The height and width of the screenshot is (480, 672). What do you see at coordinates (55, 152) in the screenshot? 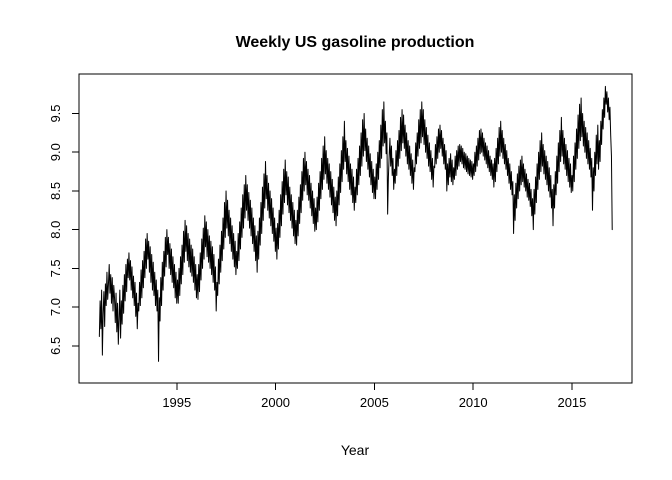
I see `y-tick-label: 9.0` at bounding box center [55, 152].